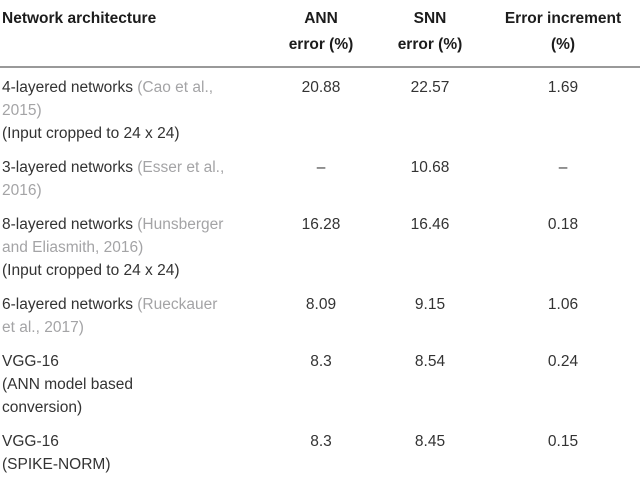 Image resolution: width=640 pixels, height=484 pixels. What do you see at coordinates (175, 87) in the screenshot?
I see `citation-link: (Cao et al.,` at bounding box center [175, 87].